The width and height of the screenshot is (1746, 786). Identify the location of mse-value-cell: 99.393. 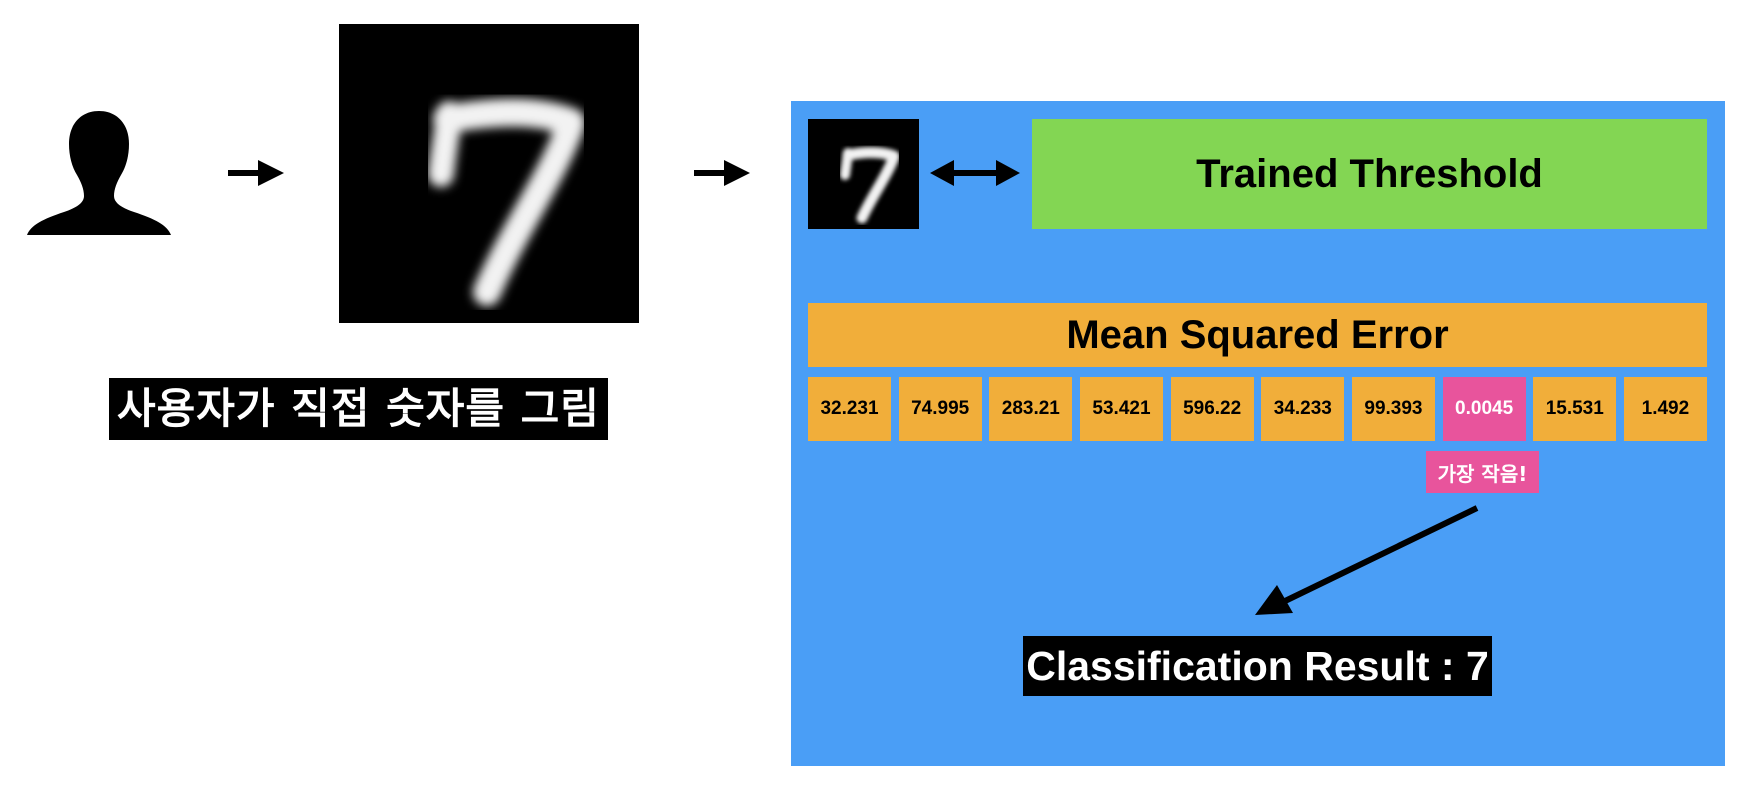
(1393, 409).